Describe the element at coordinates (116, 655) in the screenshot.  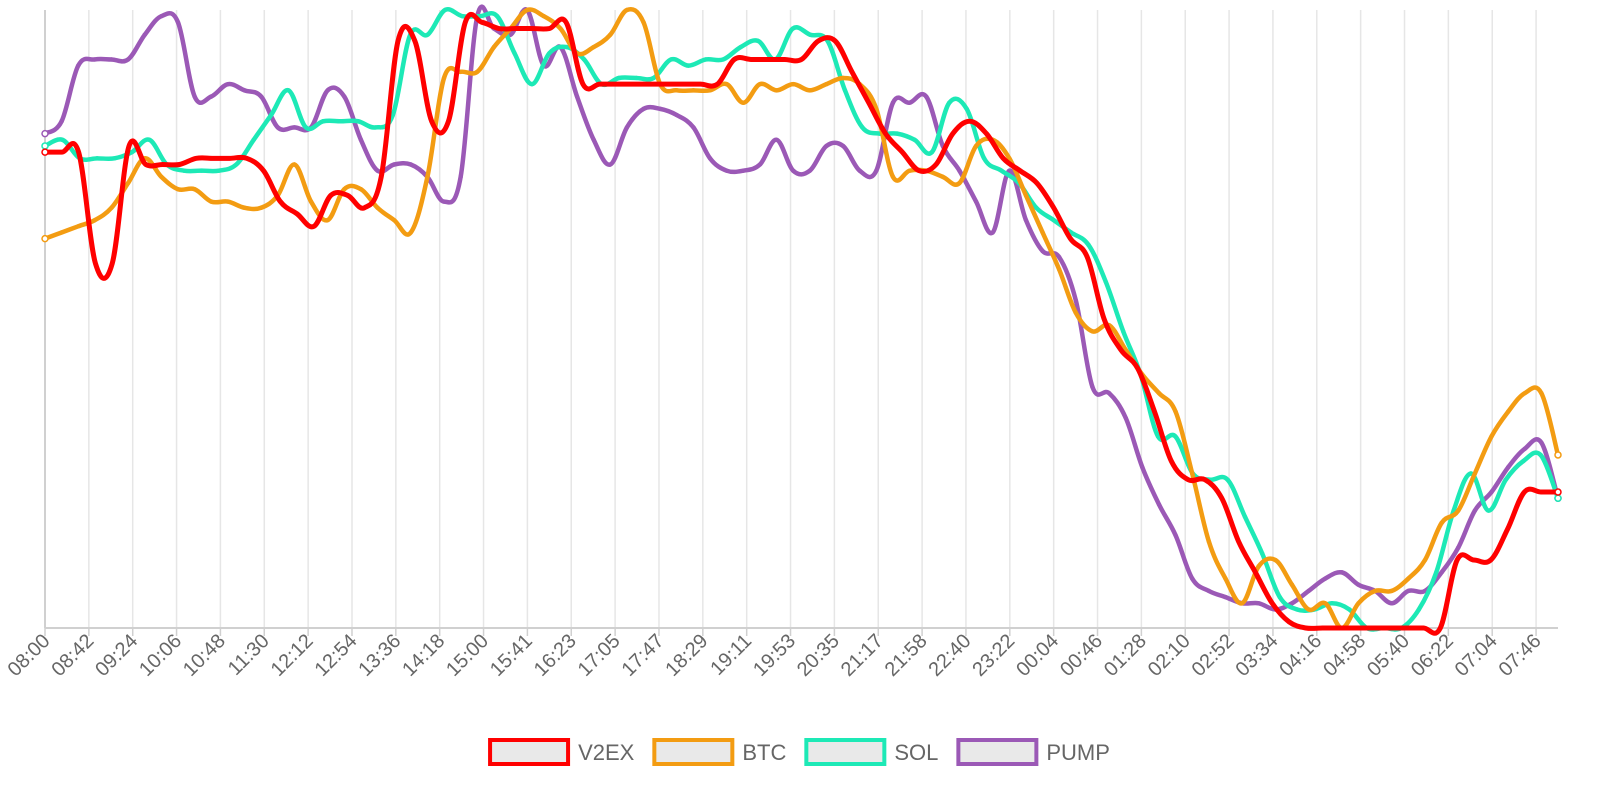
I see `x-tick-label: 09:24` at that location.